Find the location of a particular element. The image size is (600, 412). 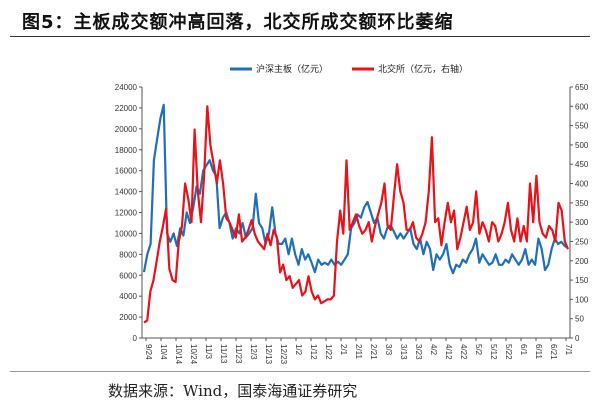

title-divider is located at coordinates (300, 36).